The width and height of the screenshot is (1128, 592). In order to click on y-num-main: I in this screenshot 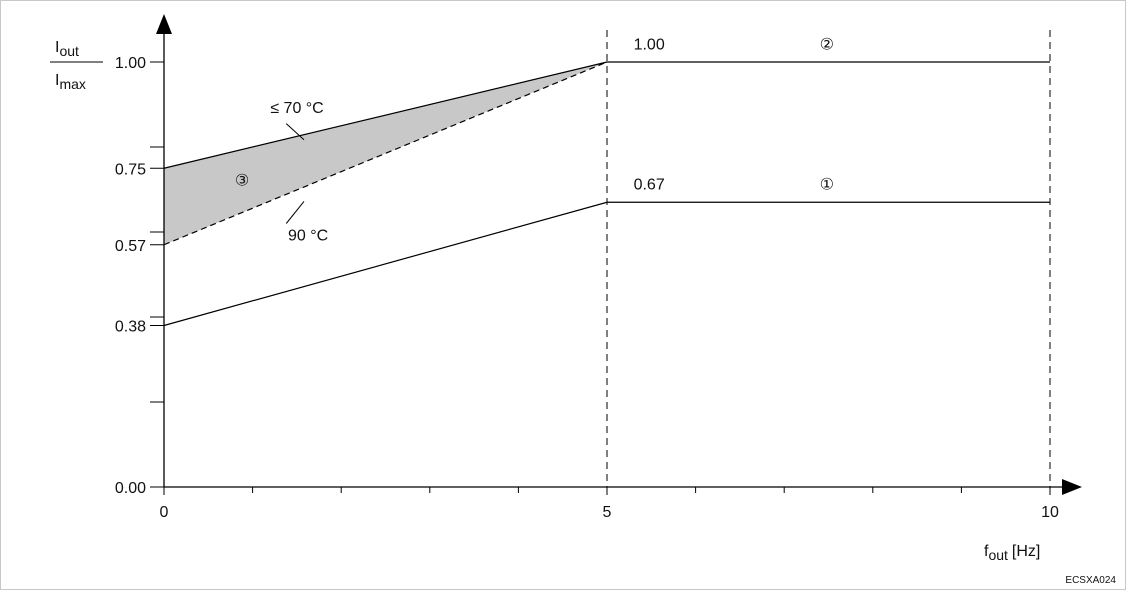, I will do `click(57, 47)`.